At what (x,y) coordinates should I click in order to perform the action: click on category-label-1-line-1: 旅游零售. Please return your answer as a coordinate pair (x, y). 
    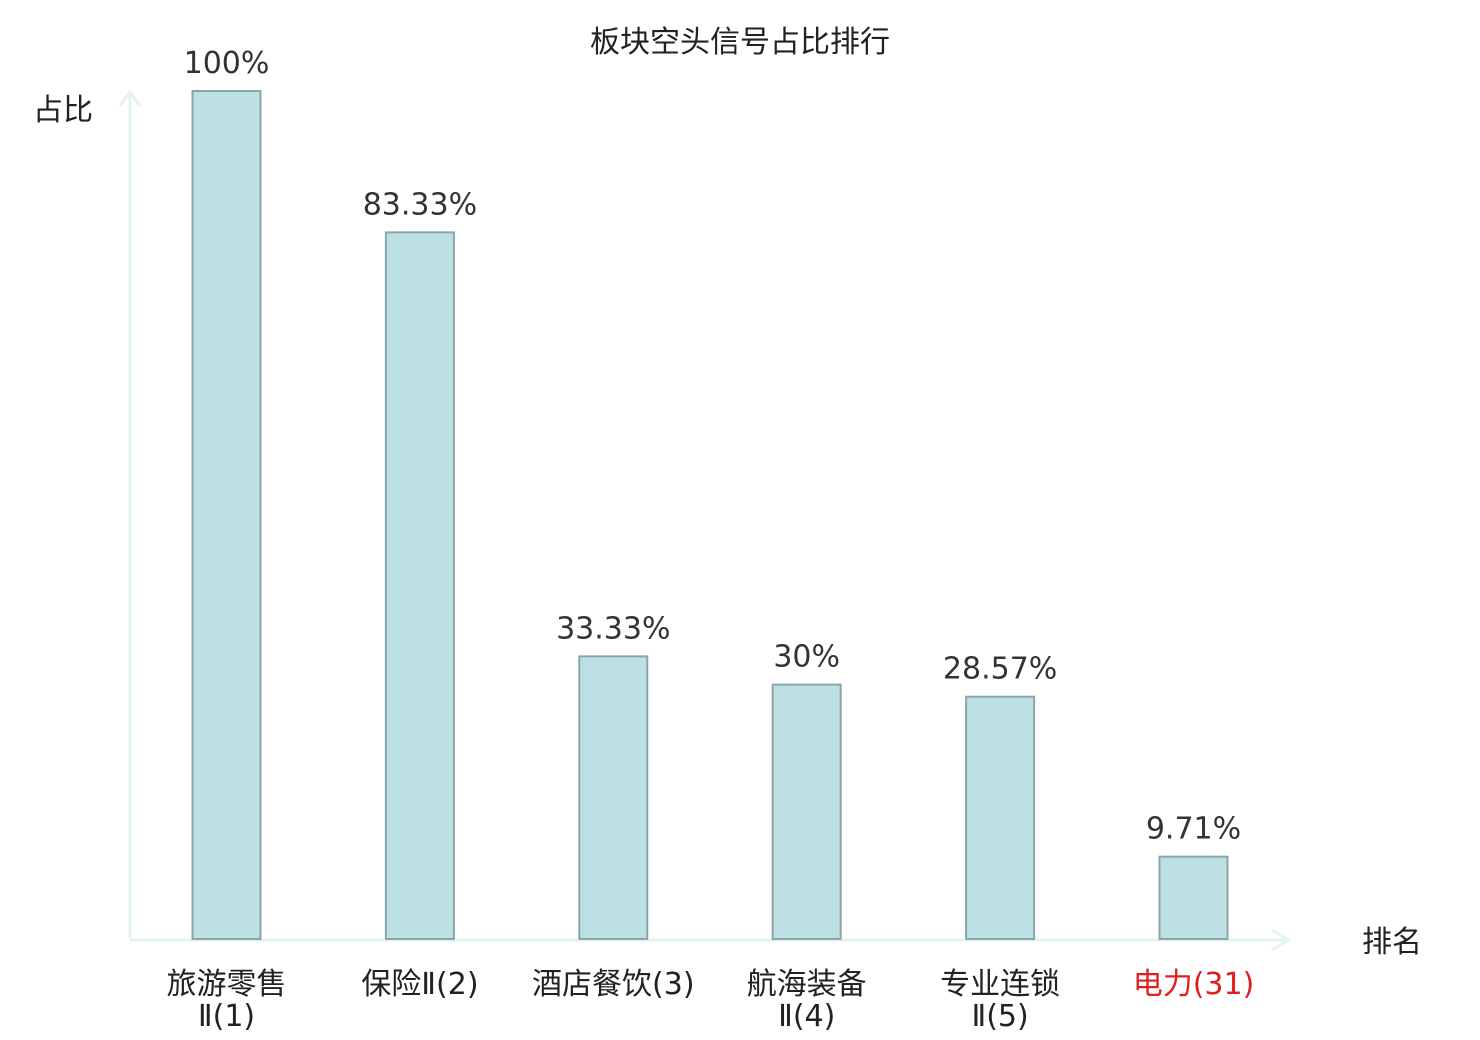
    Looking at the image, I should click on (227, 984).